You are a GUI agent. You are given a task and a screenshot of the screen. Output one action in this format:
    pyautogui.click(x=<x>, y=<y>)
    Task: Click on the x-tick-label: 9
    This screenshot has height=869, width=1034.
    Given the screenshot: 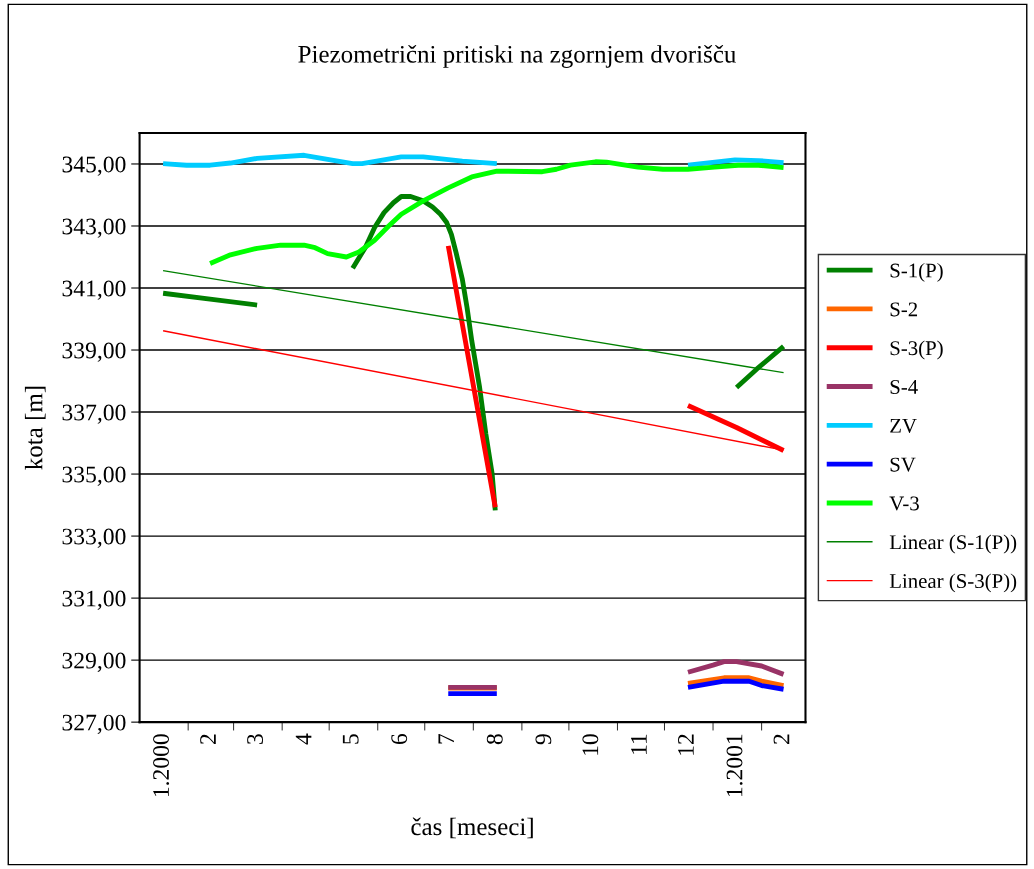 What is the action you would take?
    pyautogui.click(x=543, y=739)
    